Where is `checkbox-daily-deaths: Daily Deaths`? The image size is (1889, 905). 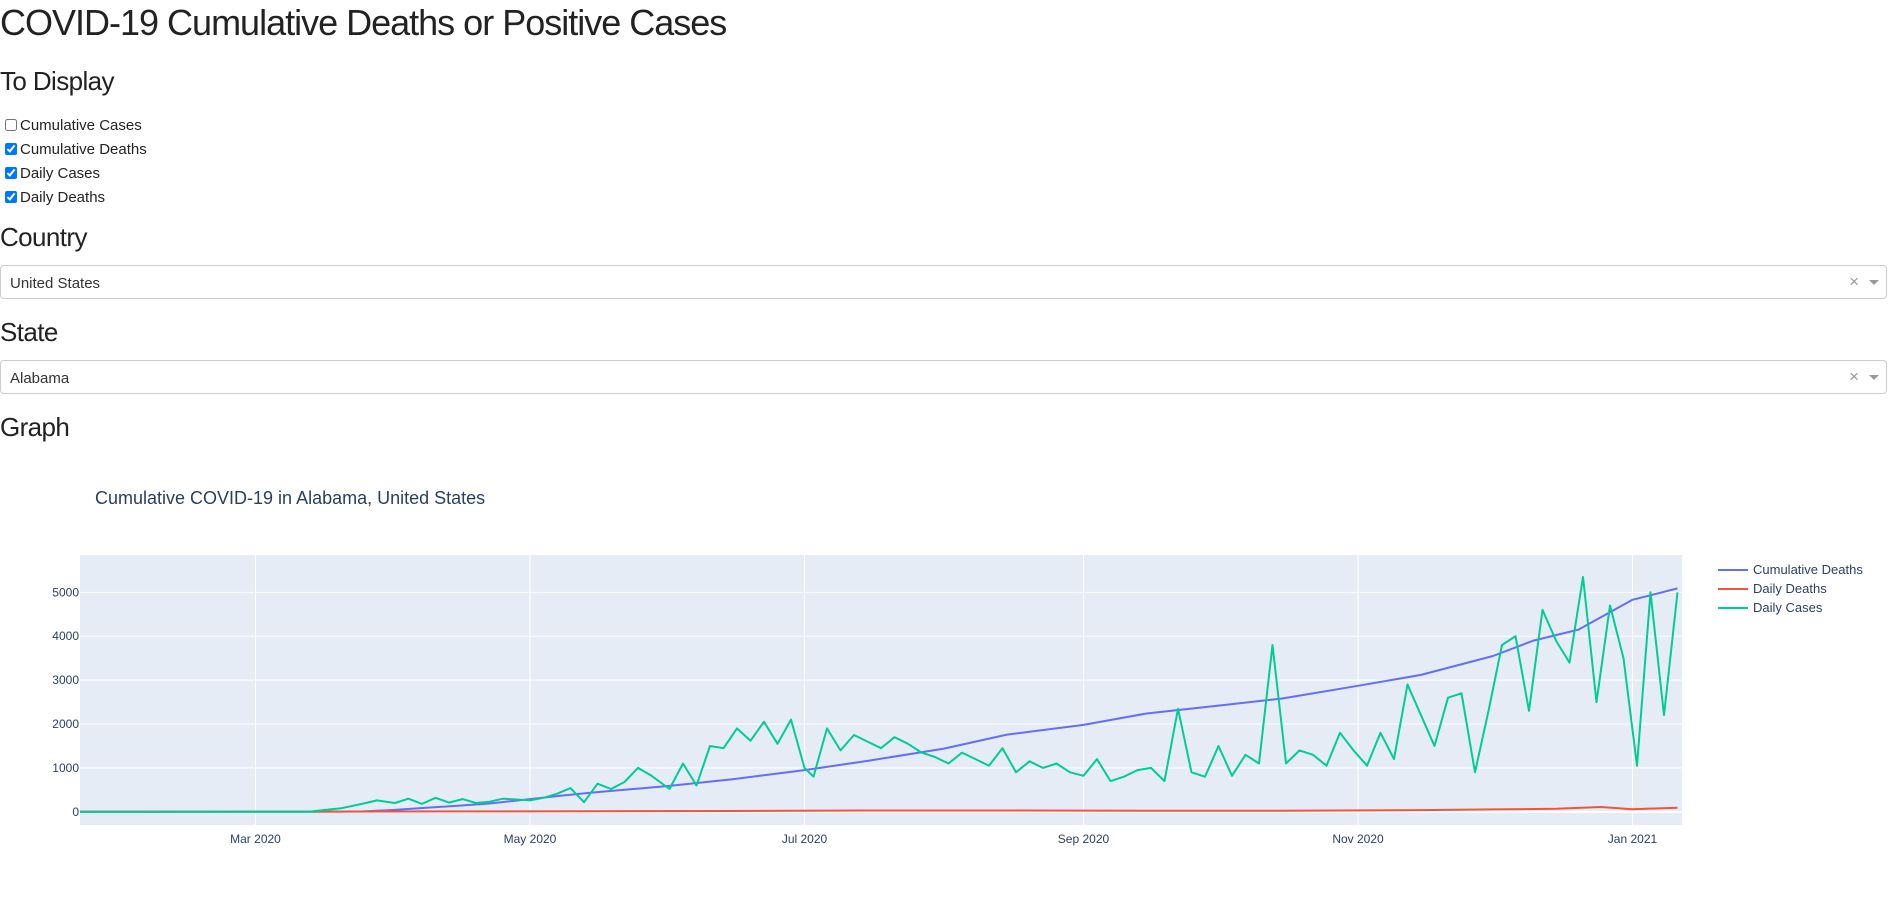
checkbox-daily-deaths: Daily Deaths is located at coordinates (75, 197).